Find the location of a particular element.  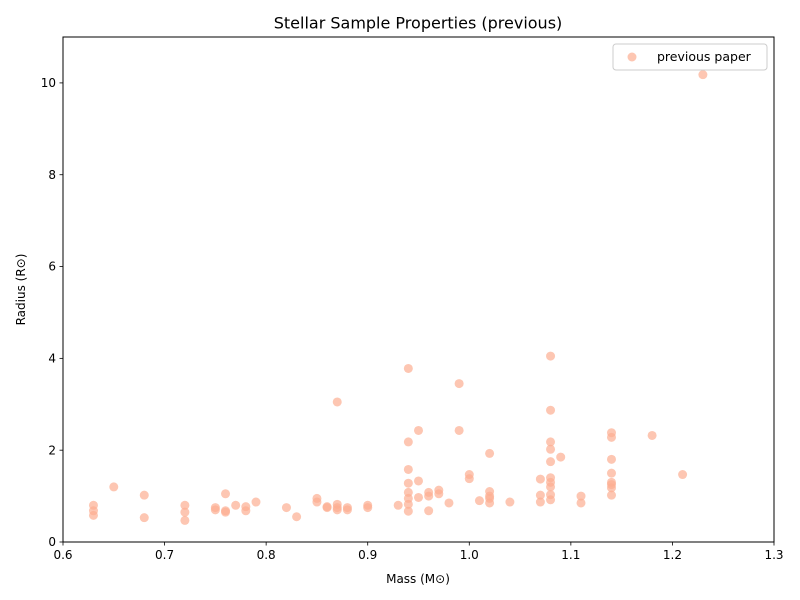

x-tick-label: 0.6 is located at coordinates (62, 555).